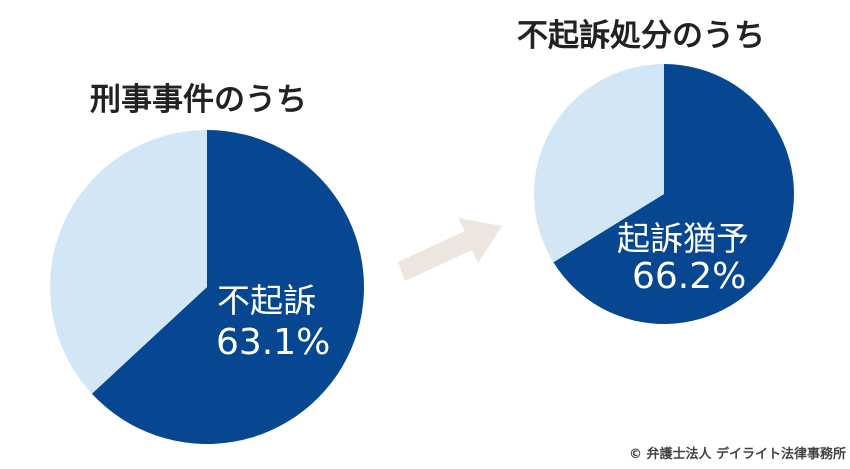  What do you see at coordinates (641, 36) in the screenshot?
I see `right-chart-title: 不起訴処分のうち` at bounding box center [641, 36].